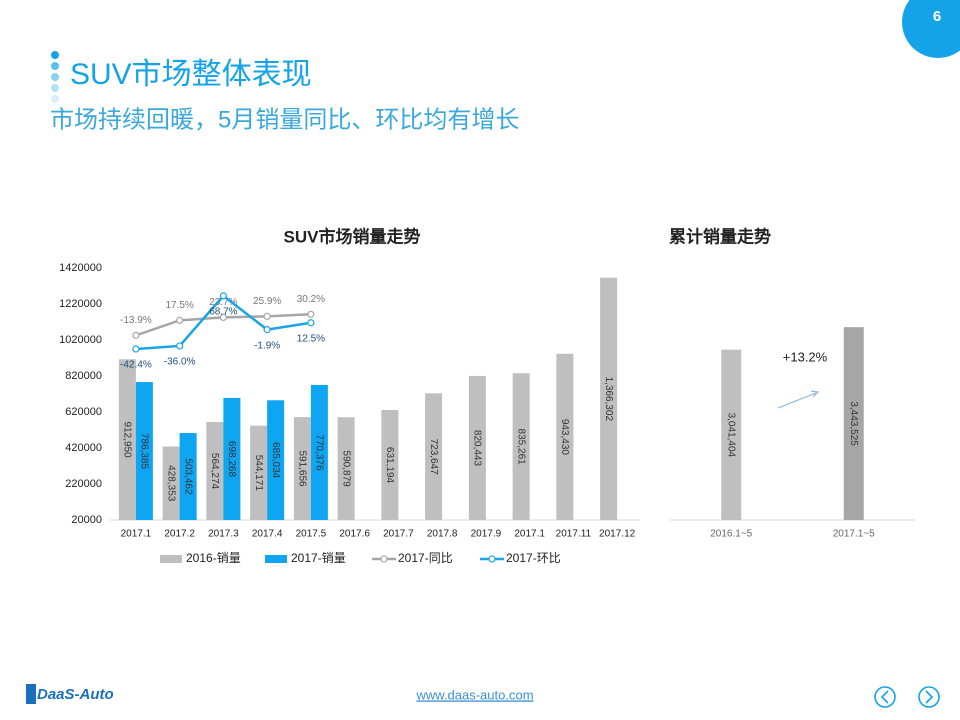 This screenshot has width=960, height=720. What do you see at coordinates (213, 558) in the screenshot?
I see `legend-label: 2016-销量` at bounding box center [213, 558].